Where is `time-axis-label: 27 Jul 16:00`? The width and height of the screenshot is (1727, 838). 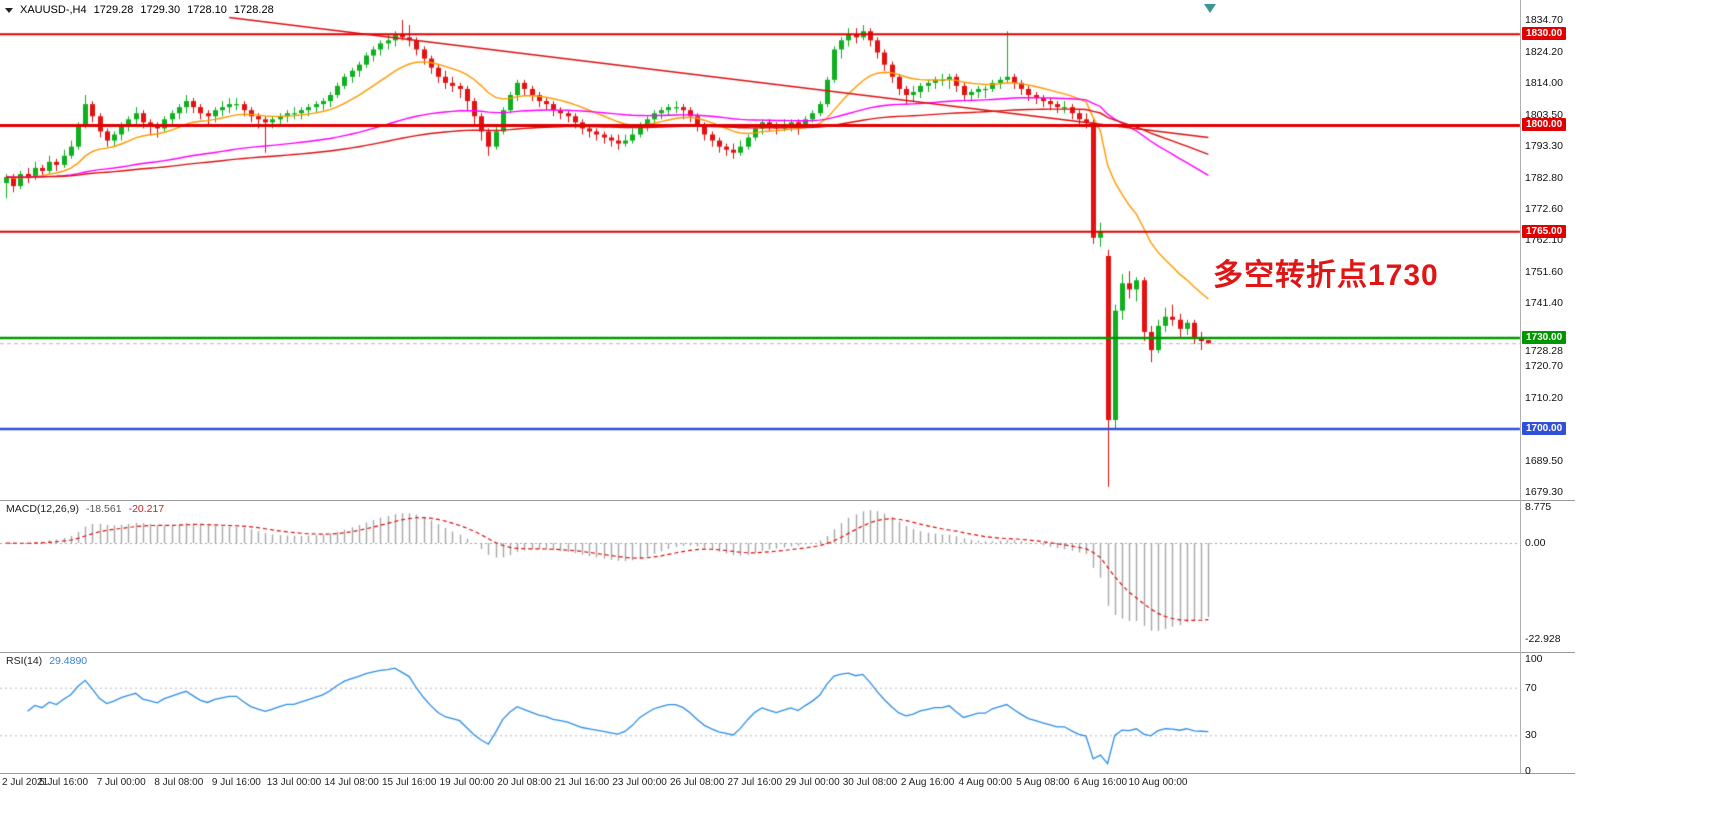
time-axis-label: 27 Jul 16:00 is located at coordinates (755, 782).